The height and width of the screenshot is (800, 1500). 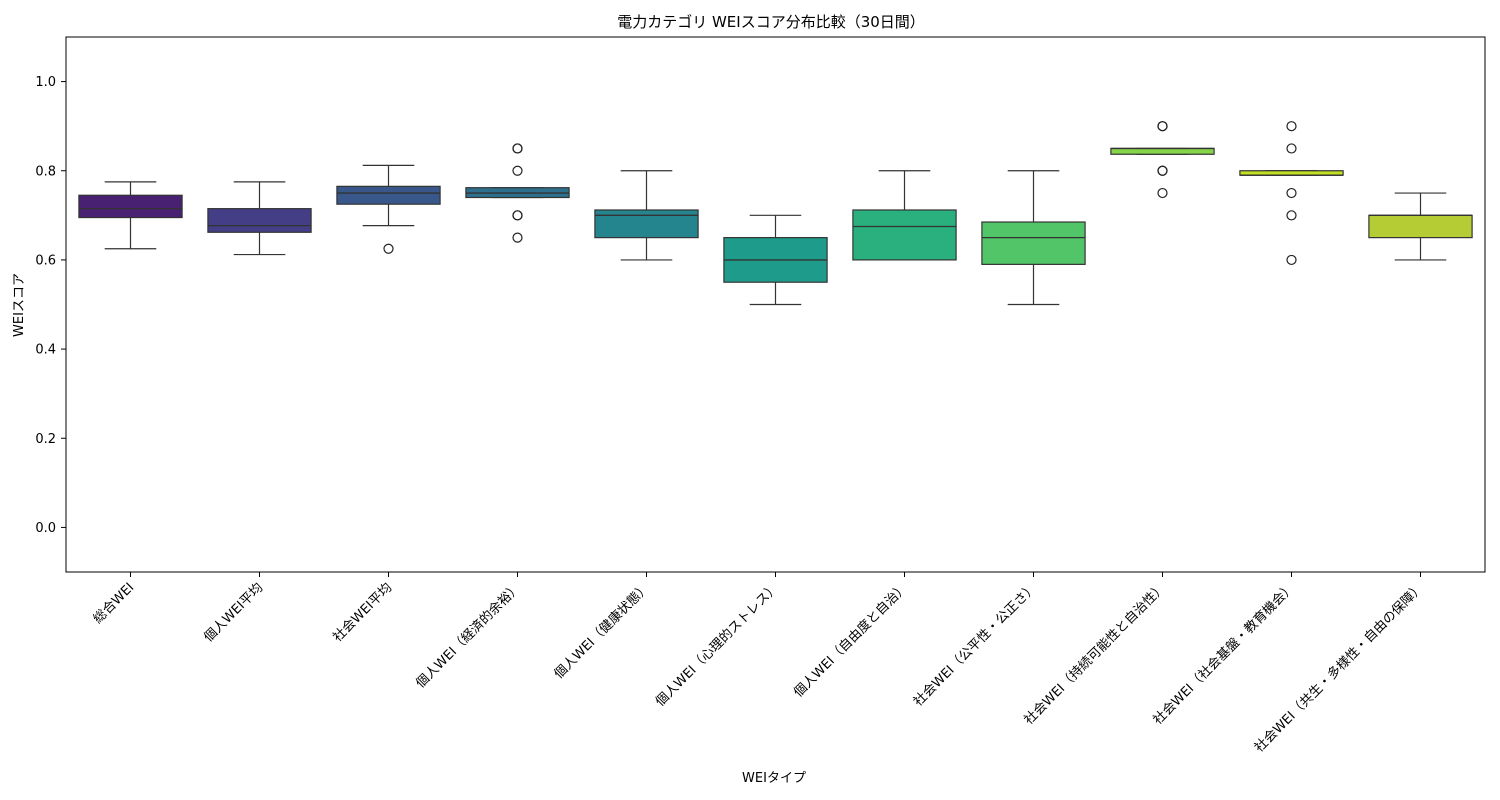 I want to click on x-axis-label: WEIタイプ, so click(x=774, y=778).